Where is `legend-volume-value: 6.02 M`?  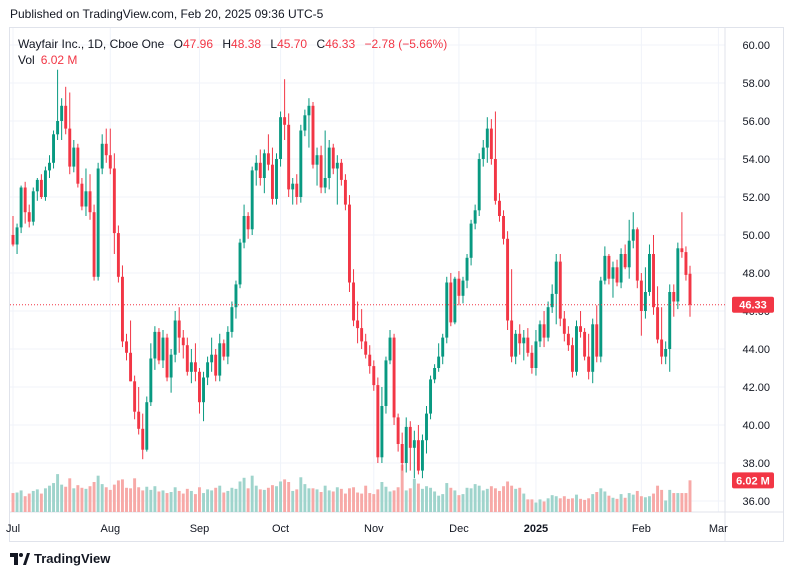
legend-volume-value: 6.02 M is located at coordinates (59, 60).